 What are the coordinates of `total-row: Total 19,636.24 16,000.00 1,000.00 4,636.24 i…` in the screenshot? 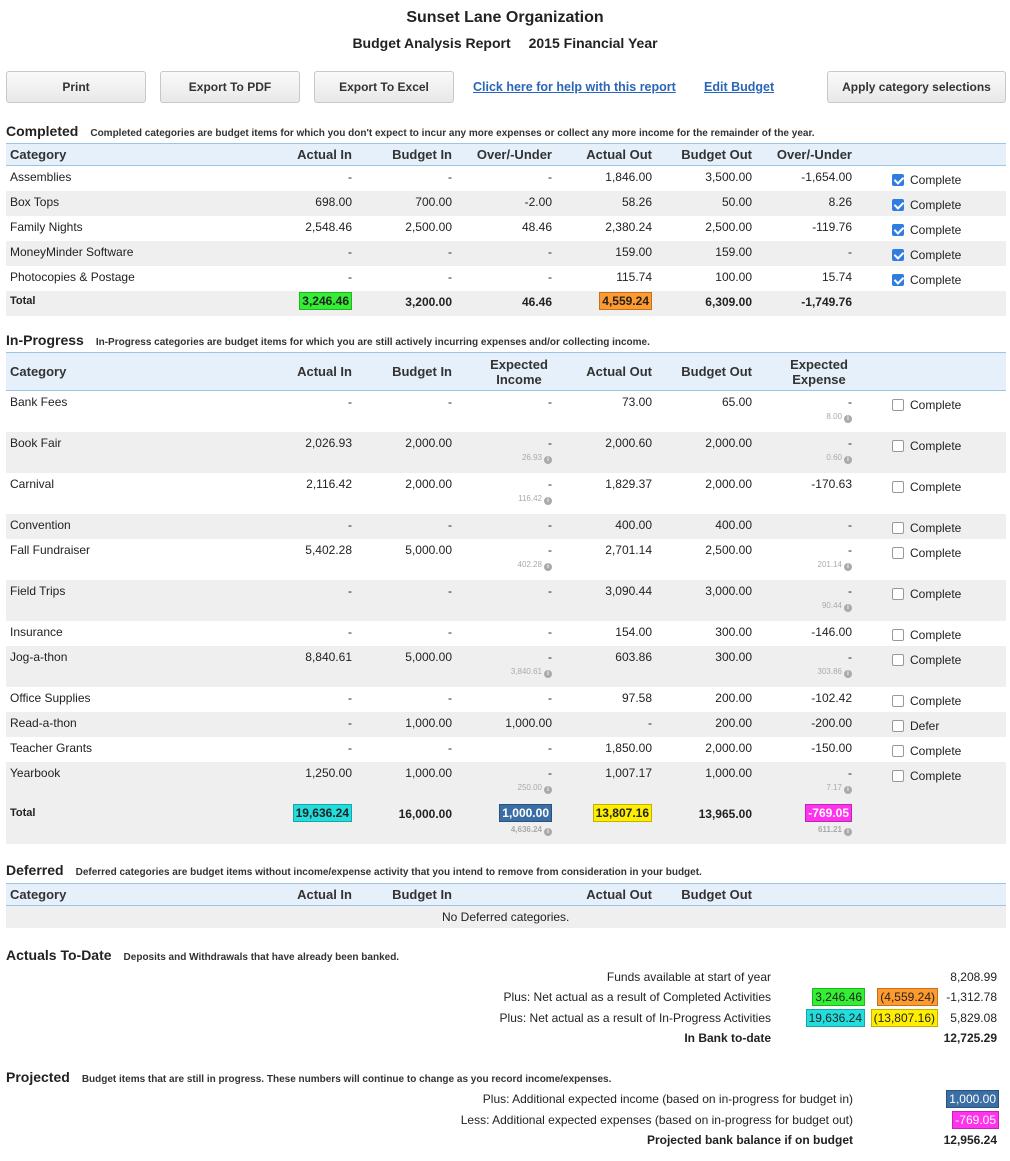 It's located at (506, 823).